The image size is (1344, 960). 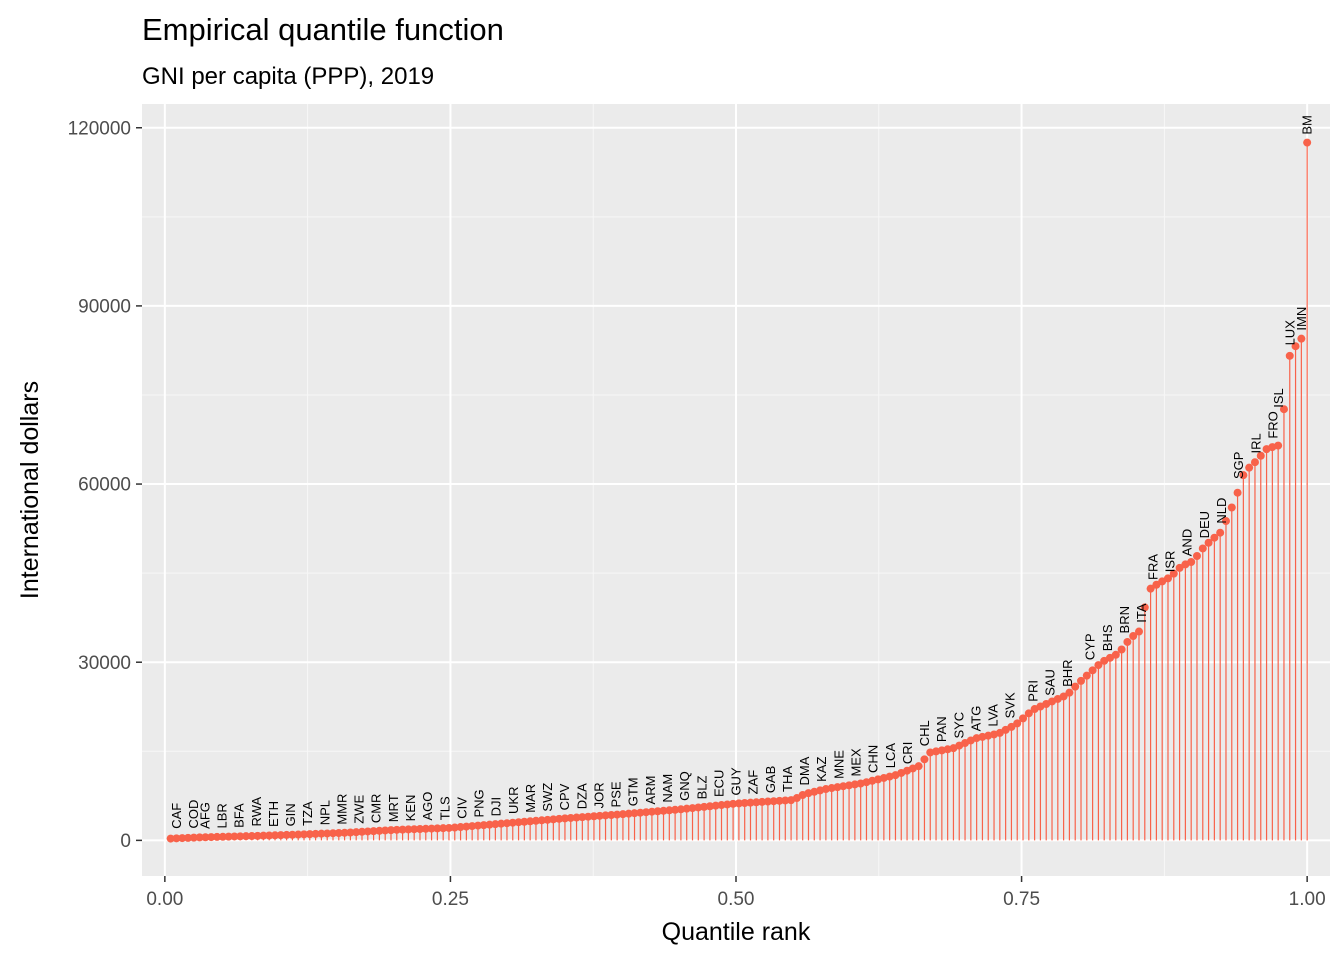 I want to click on chart-subtitle: GNI per capita (PPP), 2019, so click(x=288, y=76).